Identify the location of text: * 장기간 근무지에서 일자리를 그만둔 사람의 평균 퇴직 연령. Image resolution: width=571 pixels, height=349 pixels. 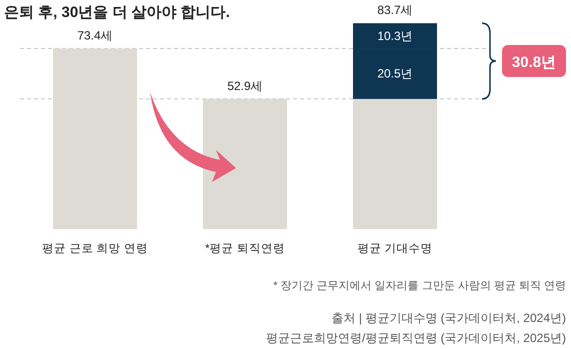
(419, 286).